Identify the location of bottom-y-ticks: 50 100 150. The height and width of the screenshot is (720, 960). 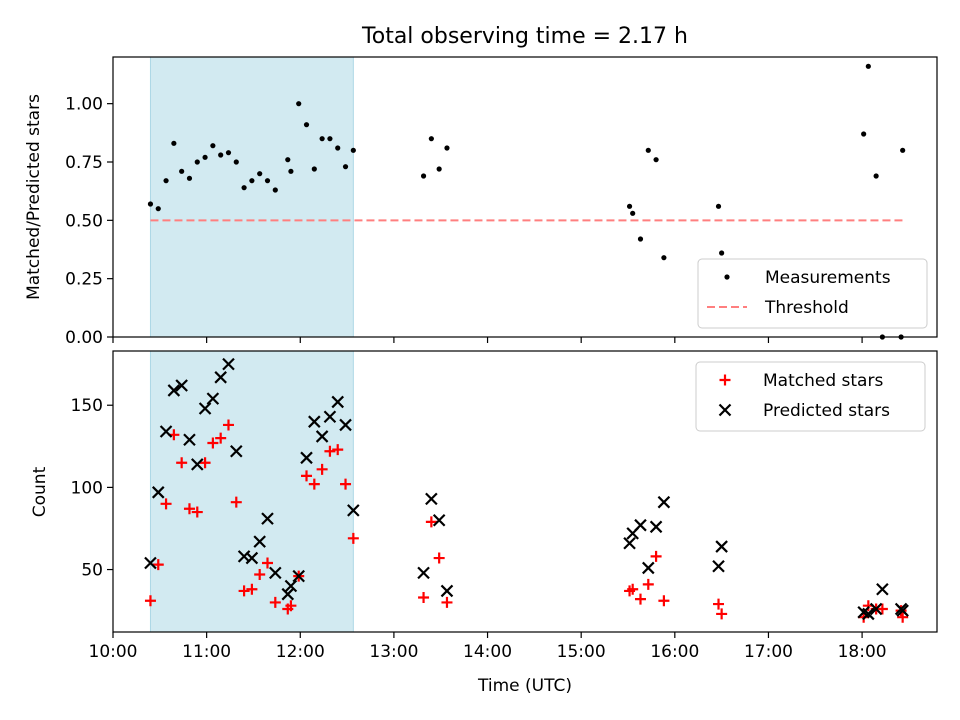
(92, 488).